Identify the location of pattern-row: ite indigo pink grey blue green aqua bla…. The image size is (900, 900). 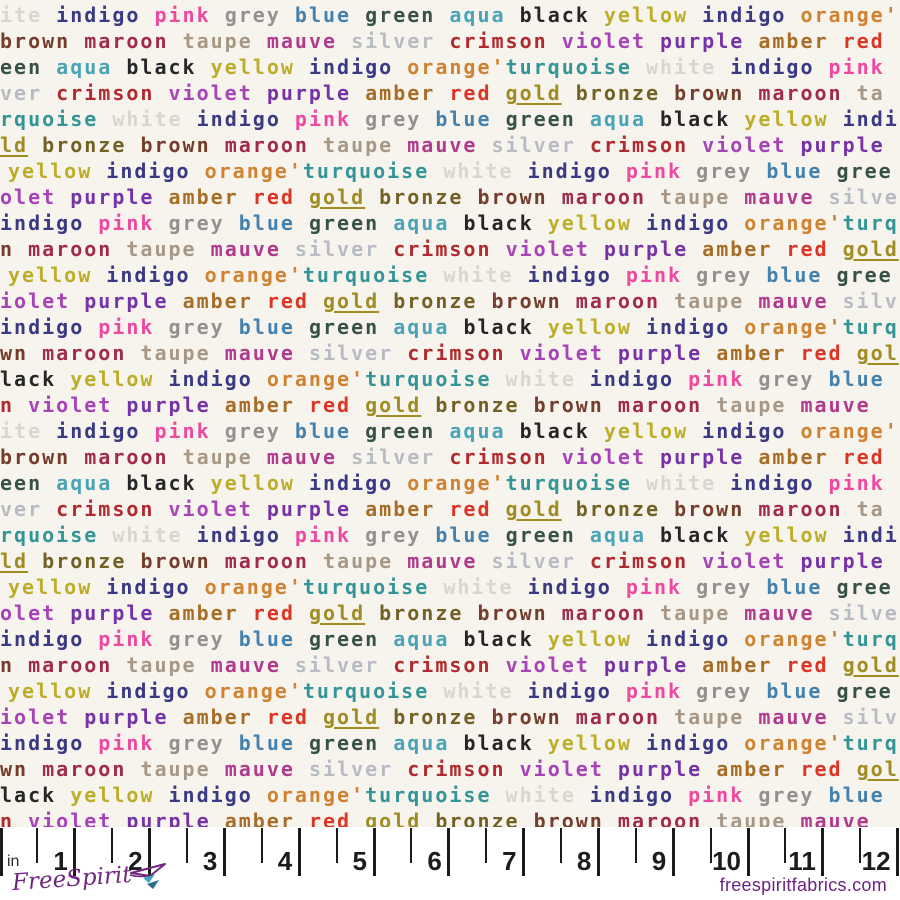
(450, 15).